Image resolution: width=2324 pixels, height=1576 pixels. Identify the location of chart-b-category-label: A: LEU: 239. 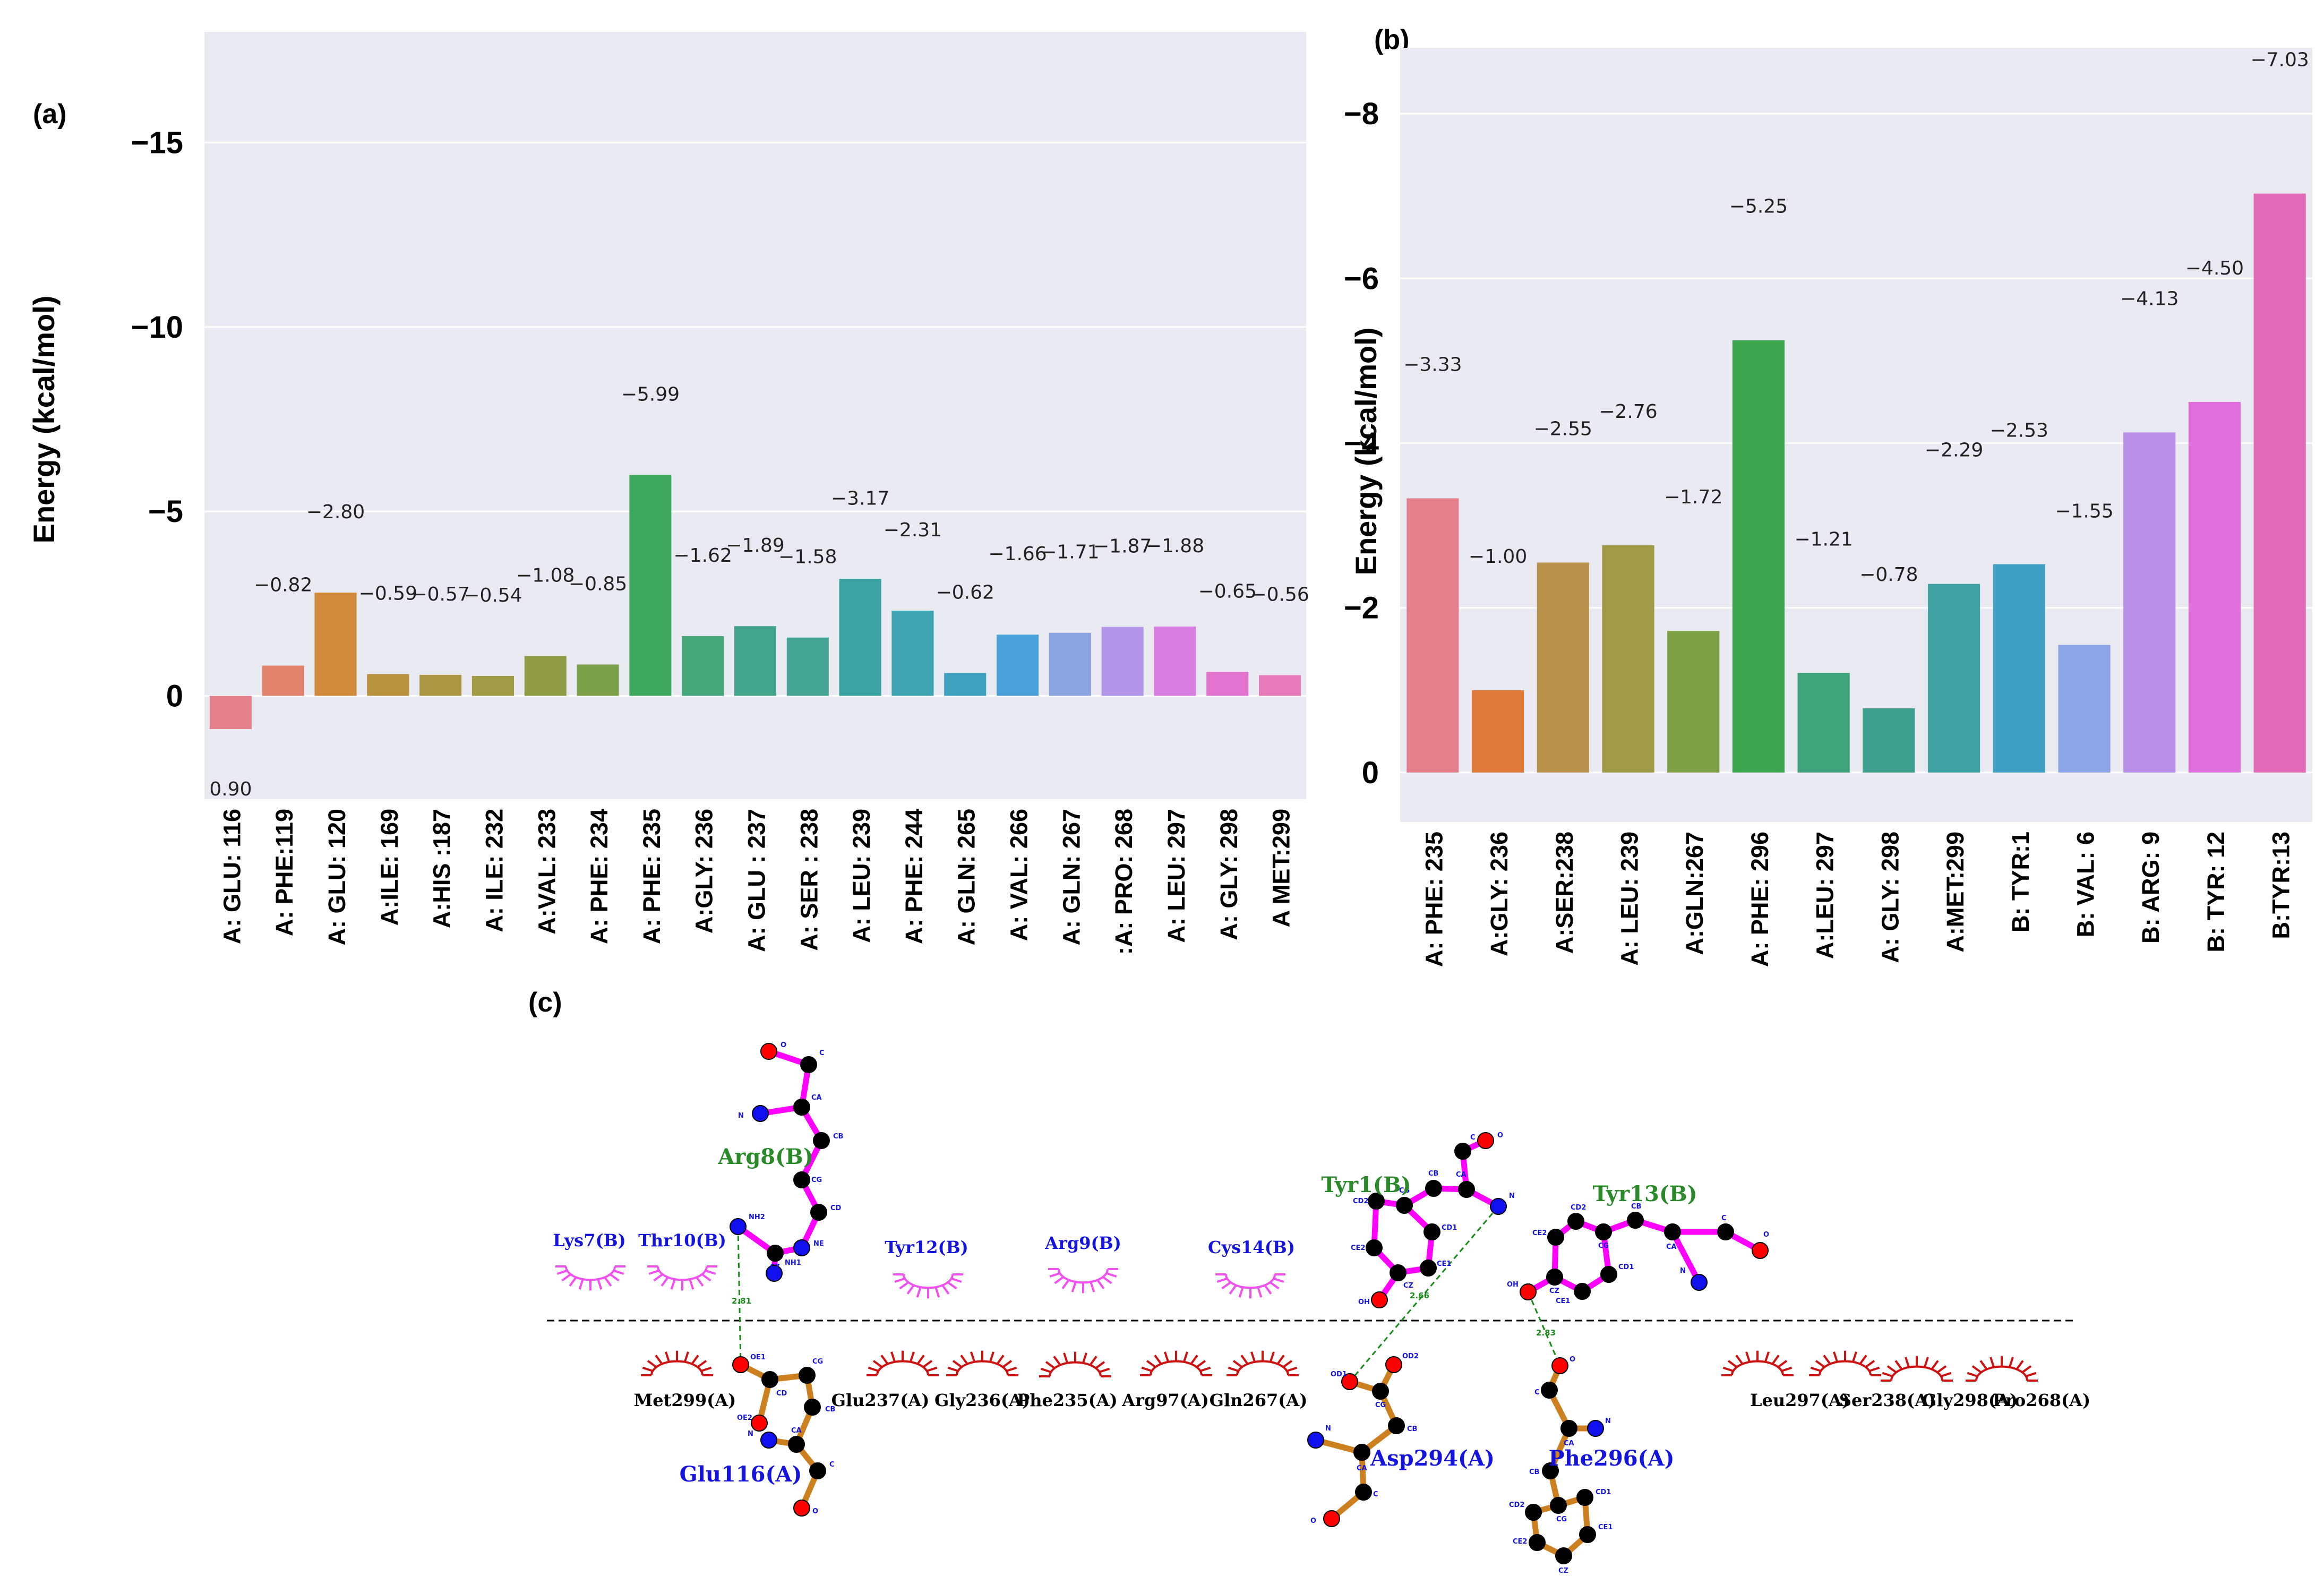
(1629, 899).